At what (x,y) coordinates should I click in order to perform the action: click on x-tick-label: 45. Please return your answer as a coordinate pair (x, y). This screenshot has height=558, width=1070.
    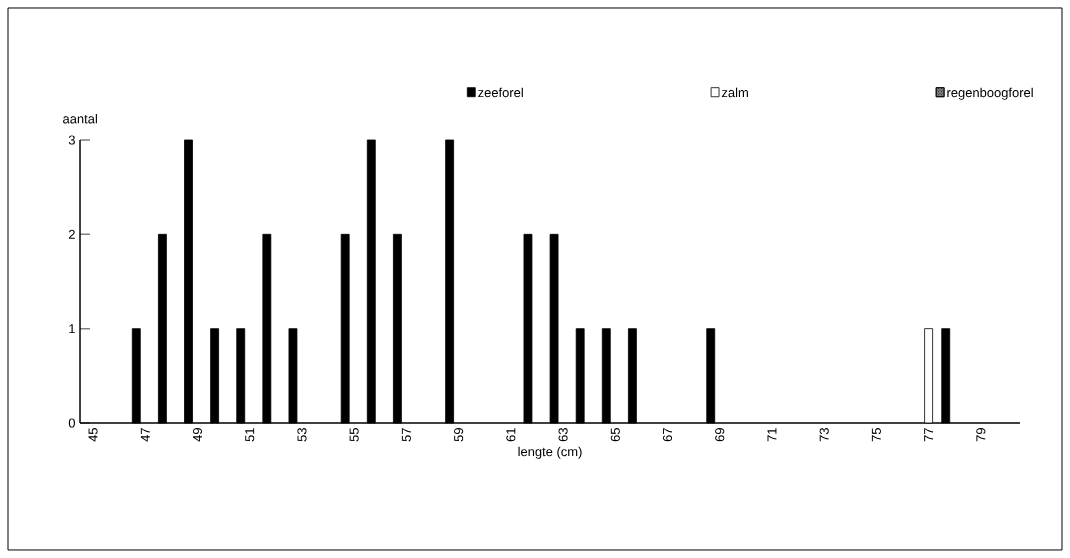
    Looking at the image, I should click on (93, 435).